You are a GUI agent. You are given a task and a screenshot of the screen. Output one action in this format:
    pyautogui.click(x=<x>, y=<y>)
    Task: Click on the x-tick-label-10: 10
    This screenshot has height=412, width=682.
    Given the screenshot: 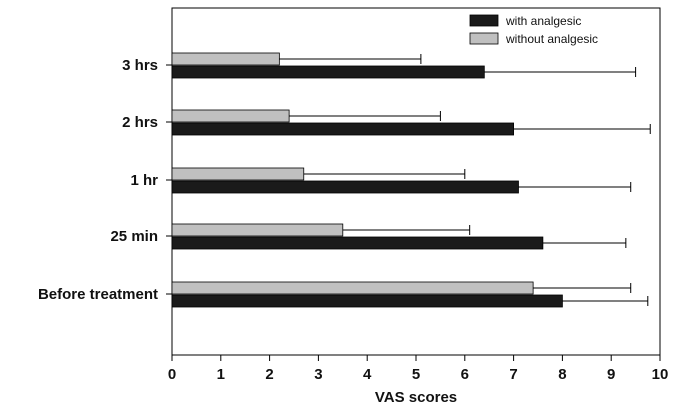 What is the action you would take?
    pyautogui.click(x=660, y=374)
    